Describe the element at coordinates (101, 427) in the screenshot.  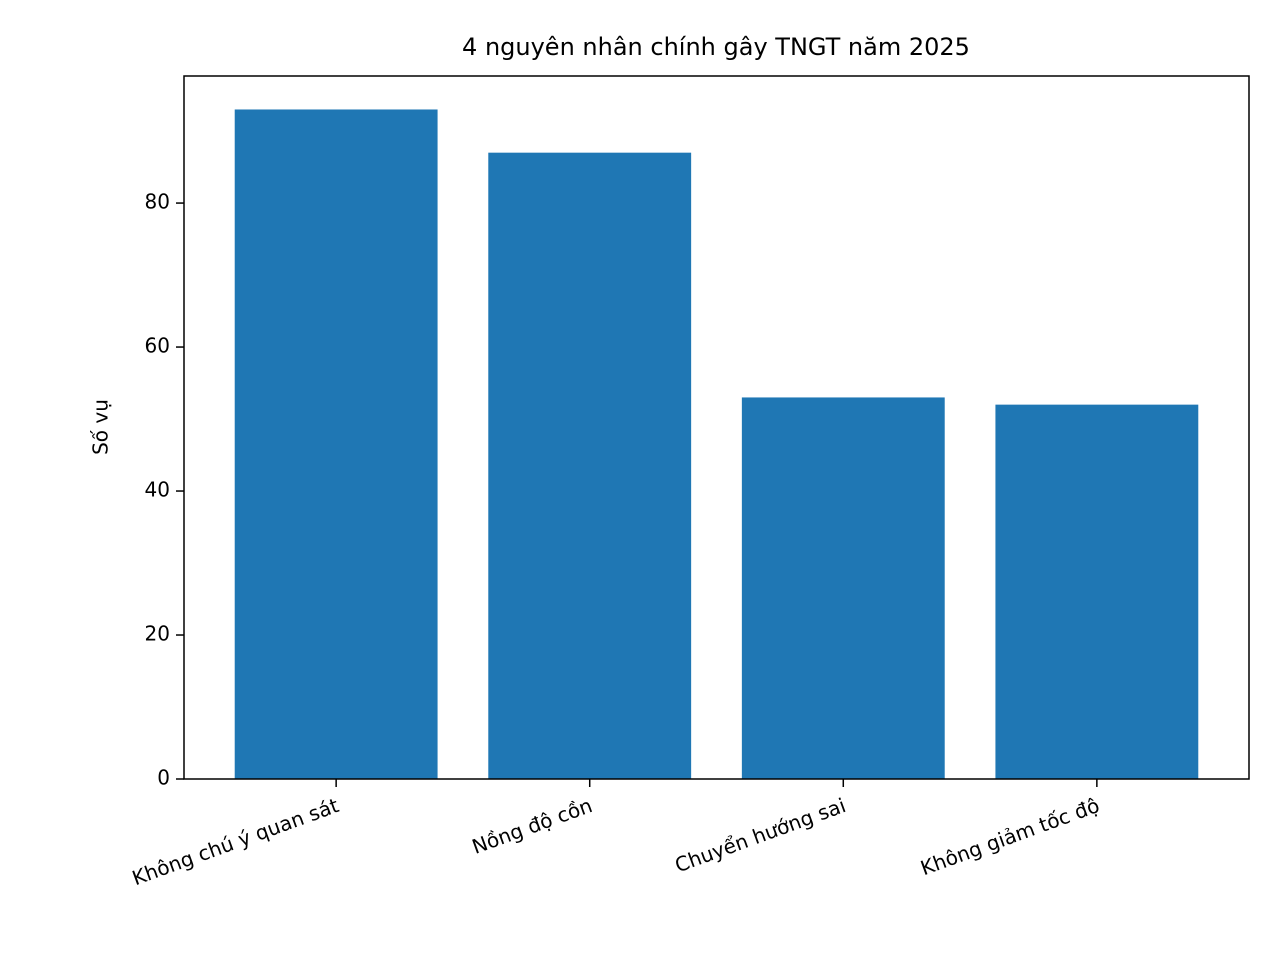
I see `y-axis-label: Số vụ` at that location.